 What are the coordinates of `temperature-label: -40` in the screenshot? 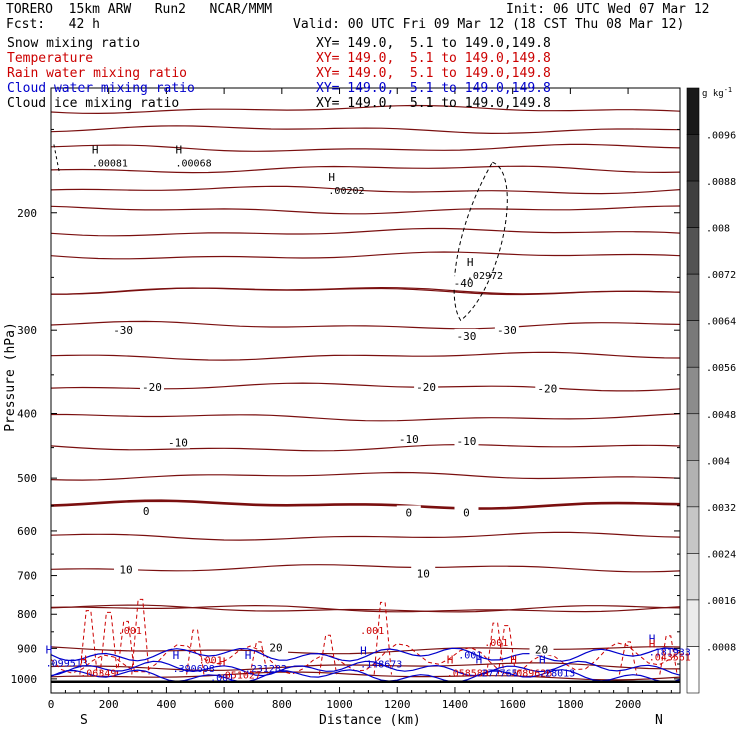 It's located at (464, 283).